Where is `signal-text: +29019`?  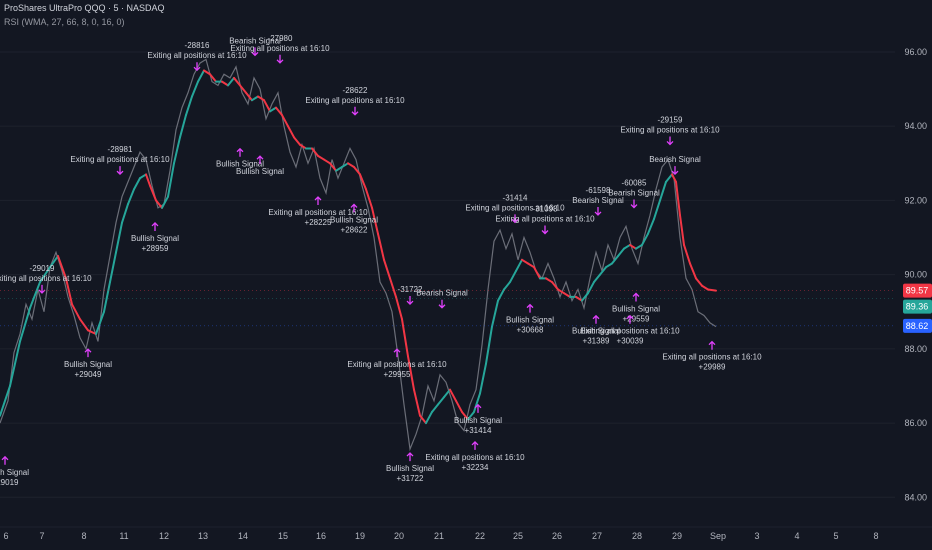
signal-text: +29019 is located at coordinates (9, 482).